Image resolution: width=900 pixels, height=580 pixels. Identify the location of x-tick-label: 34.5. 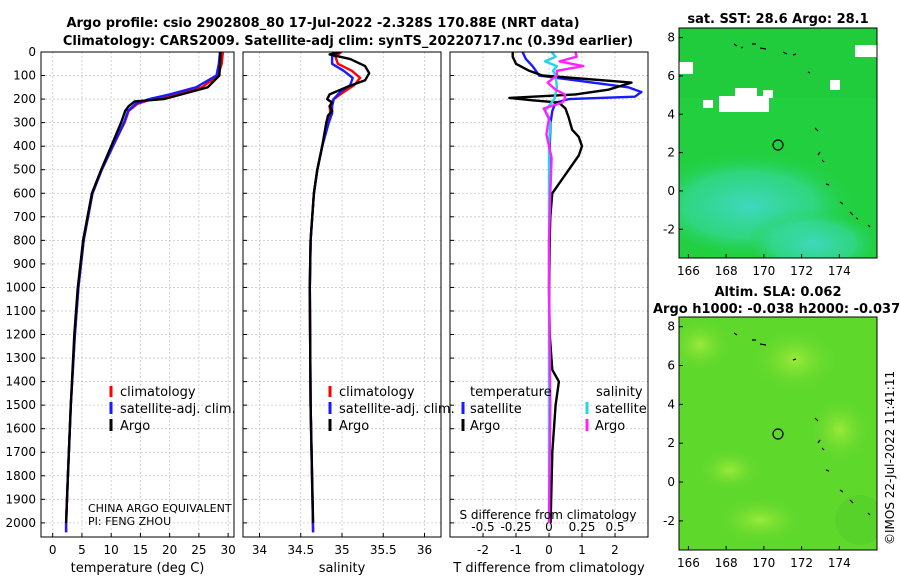
(300, 550).